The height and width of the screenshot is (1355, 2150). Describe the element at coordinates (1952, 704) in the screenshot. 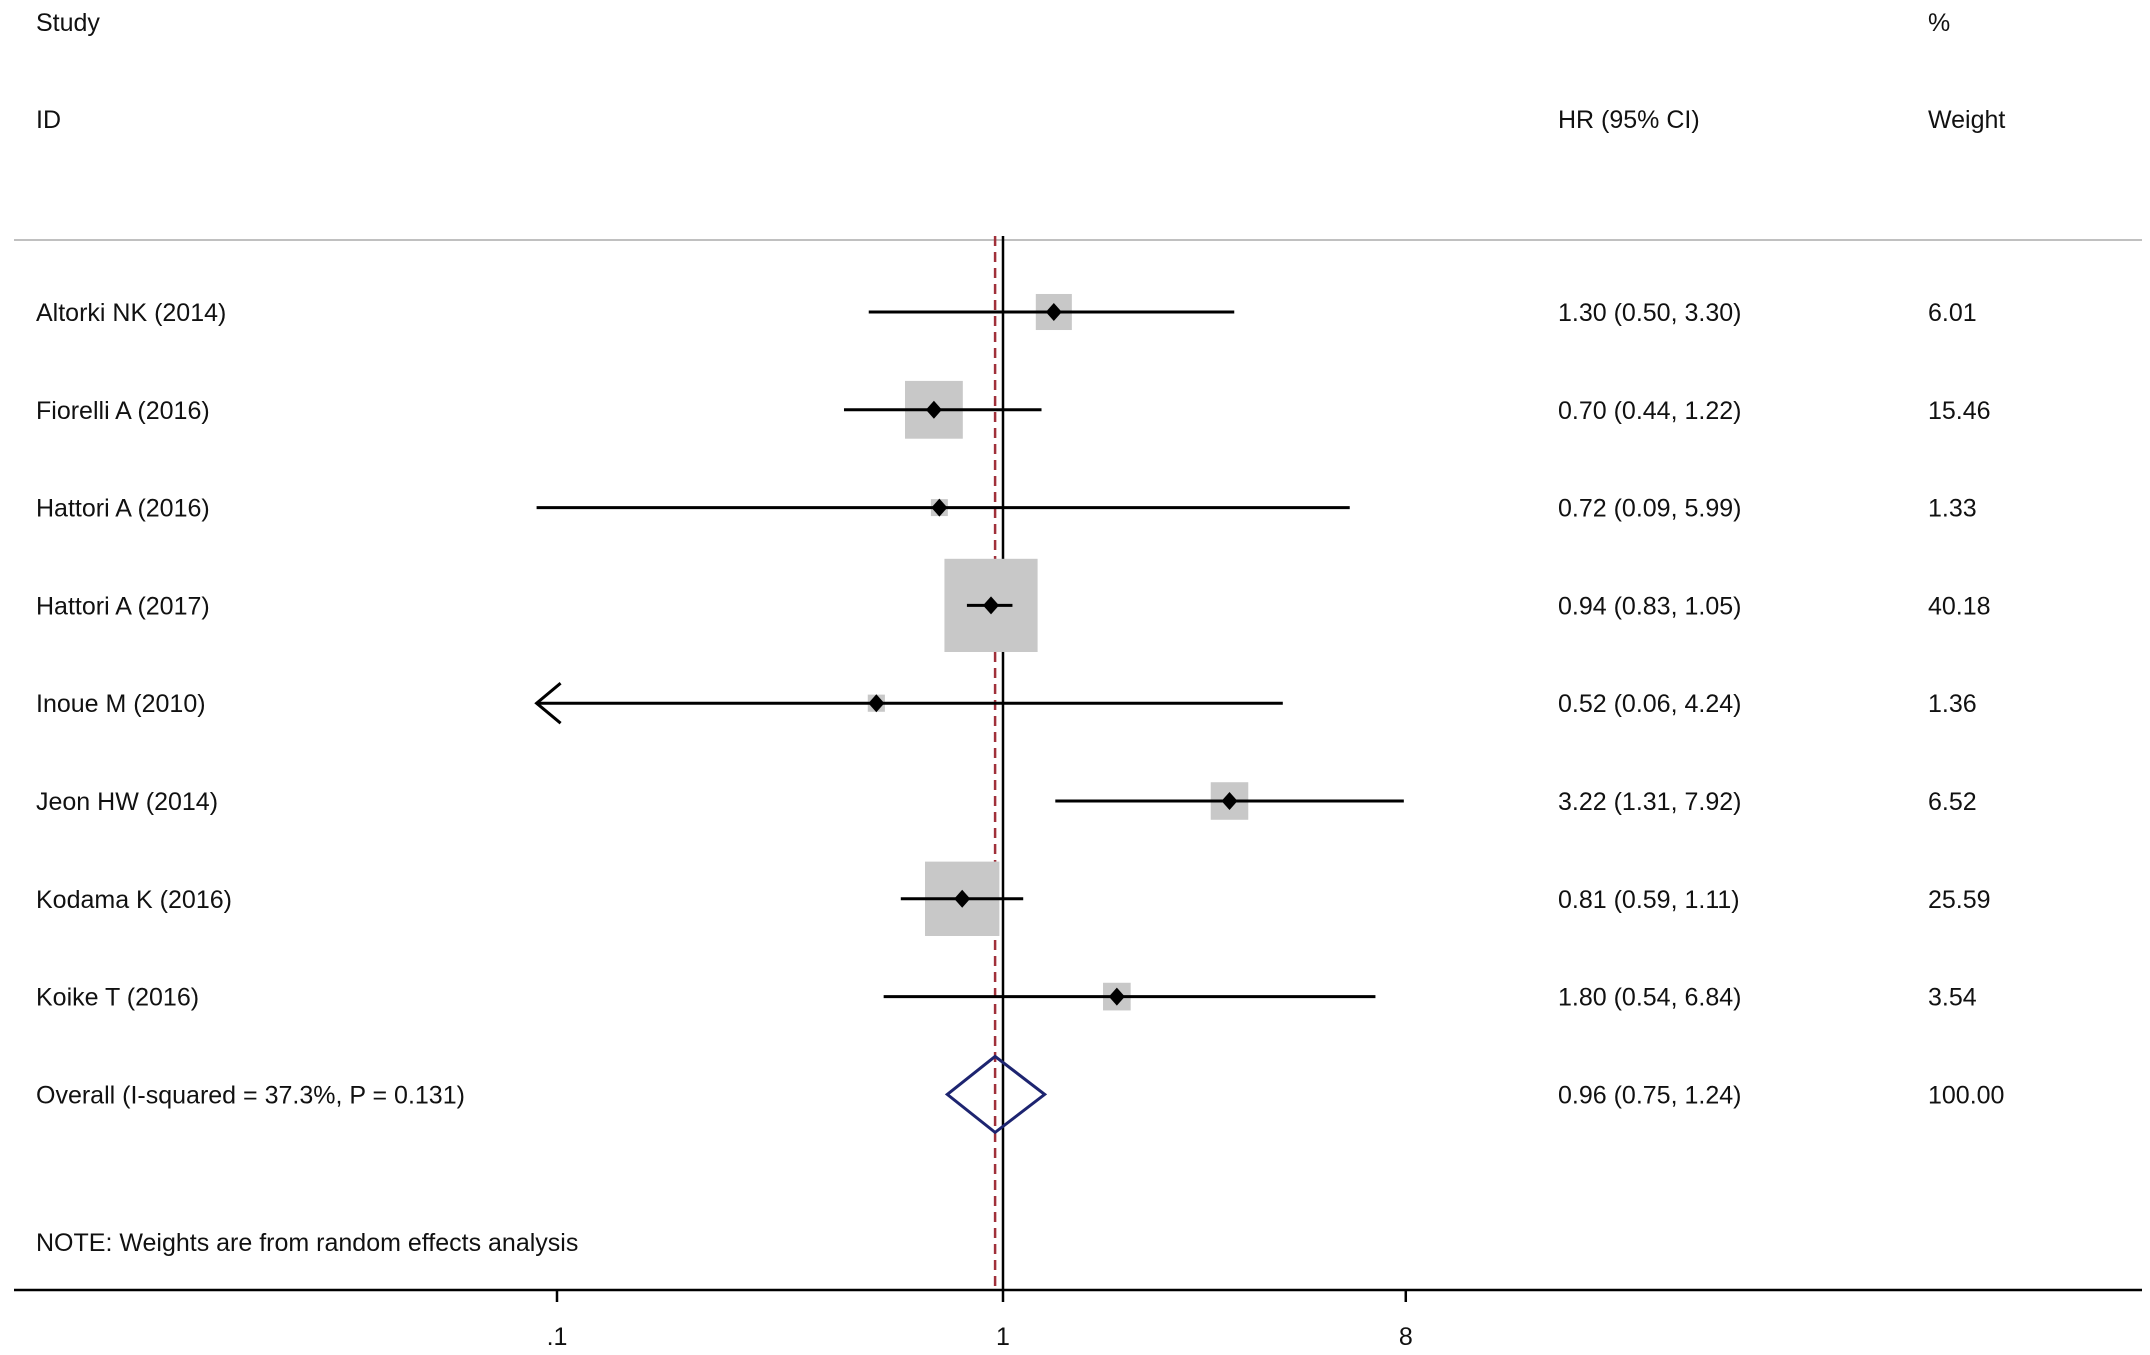

I see `study-weight: 1.36` at that location.